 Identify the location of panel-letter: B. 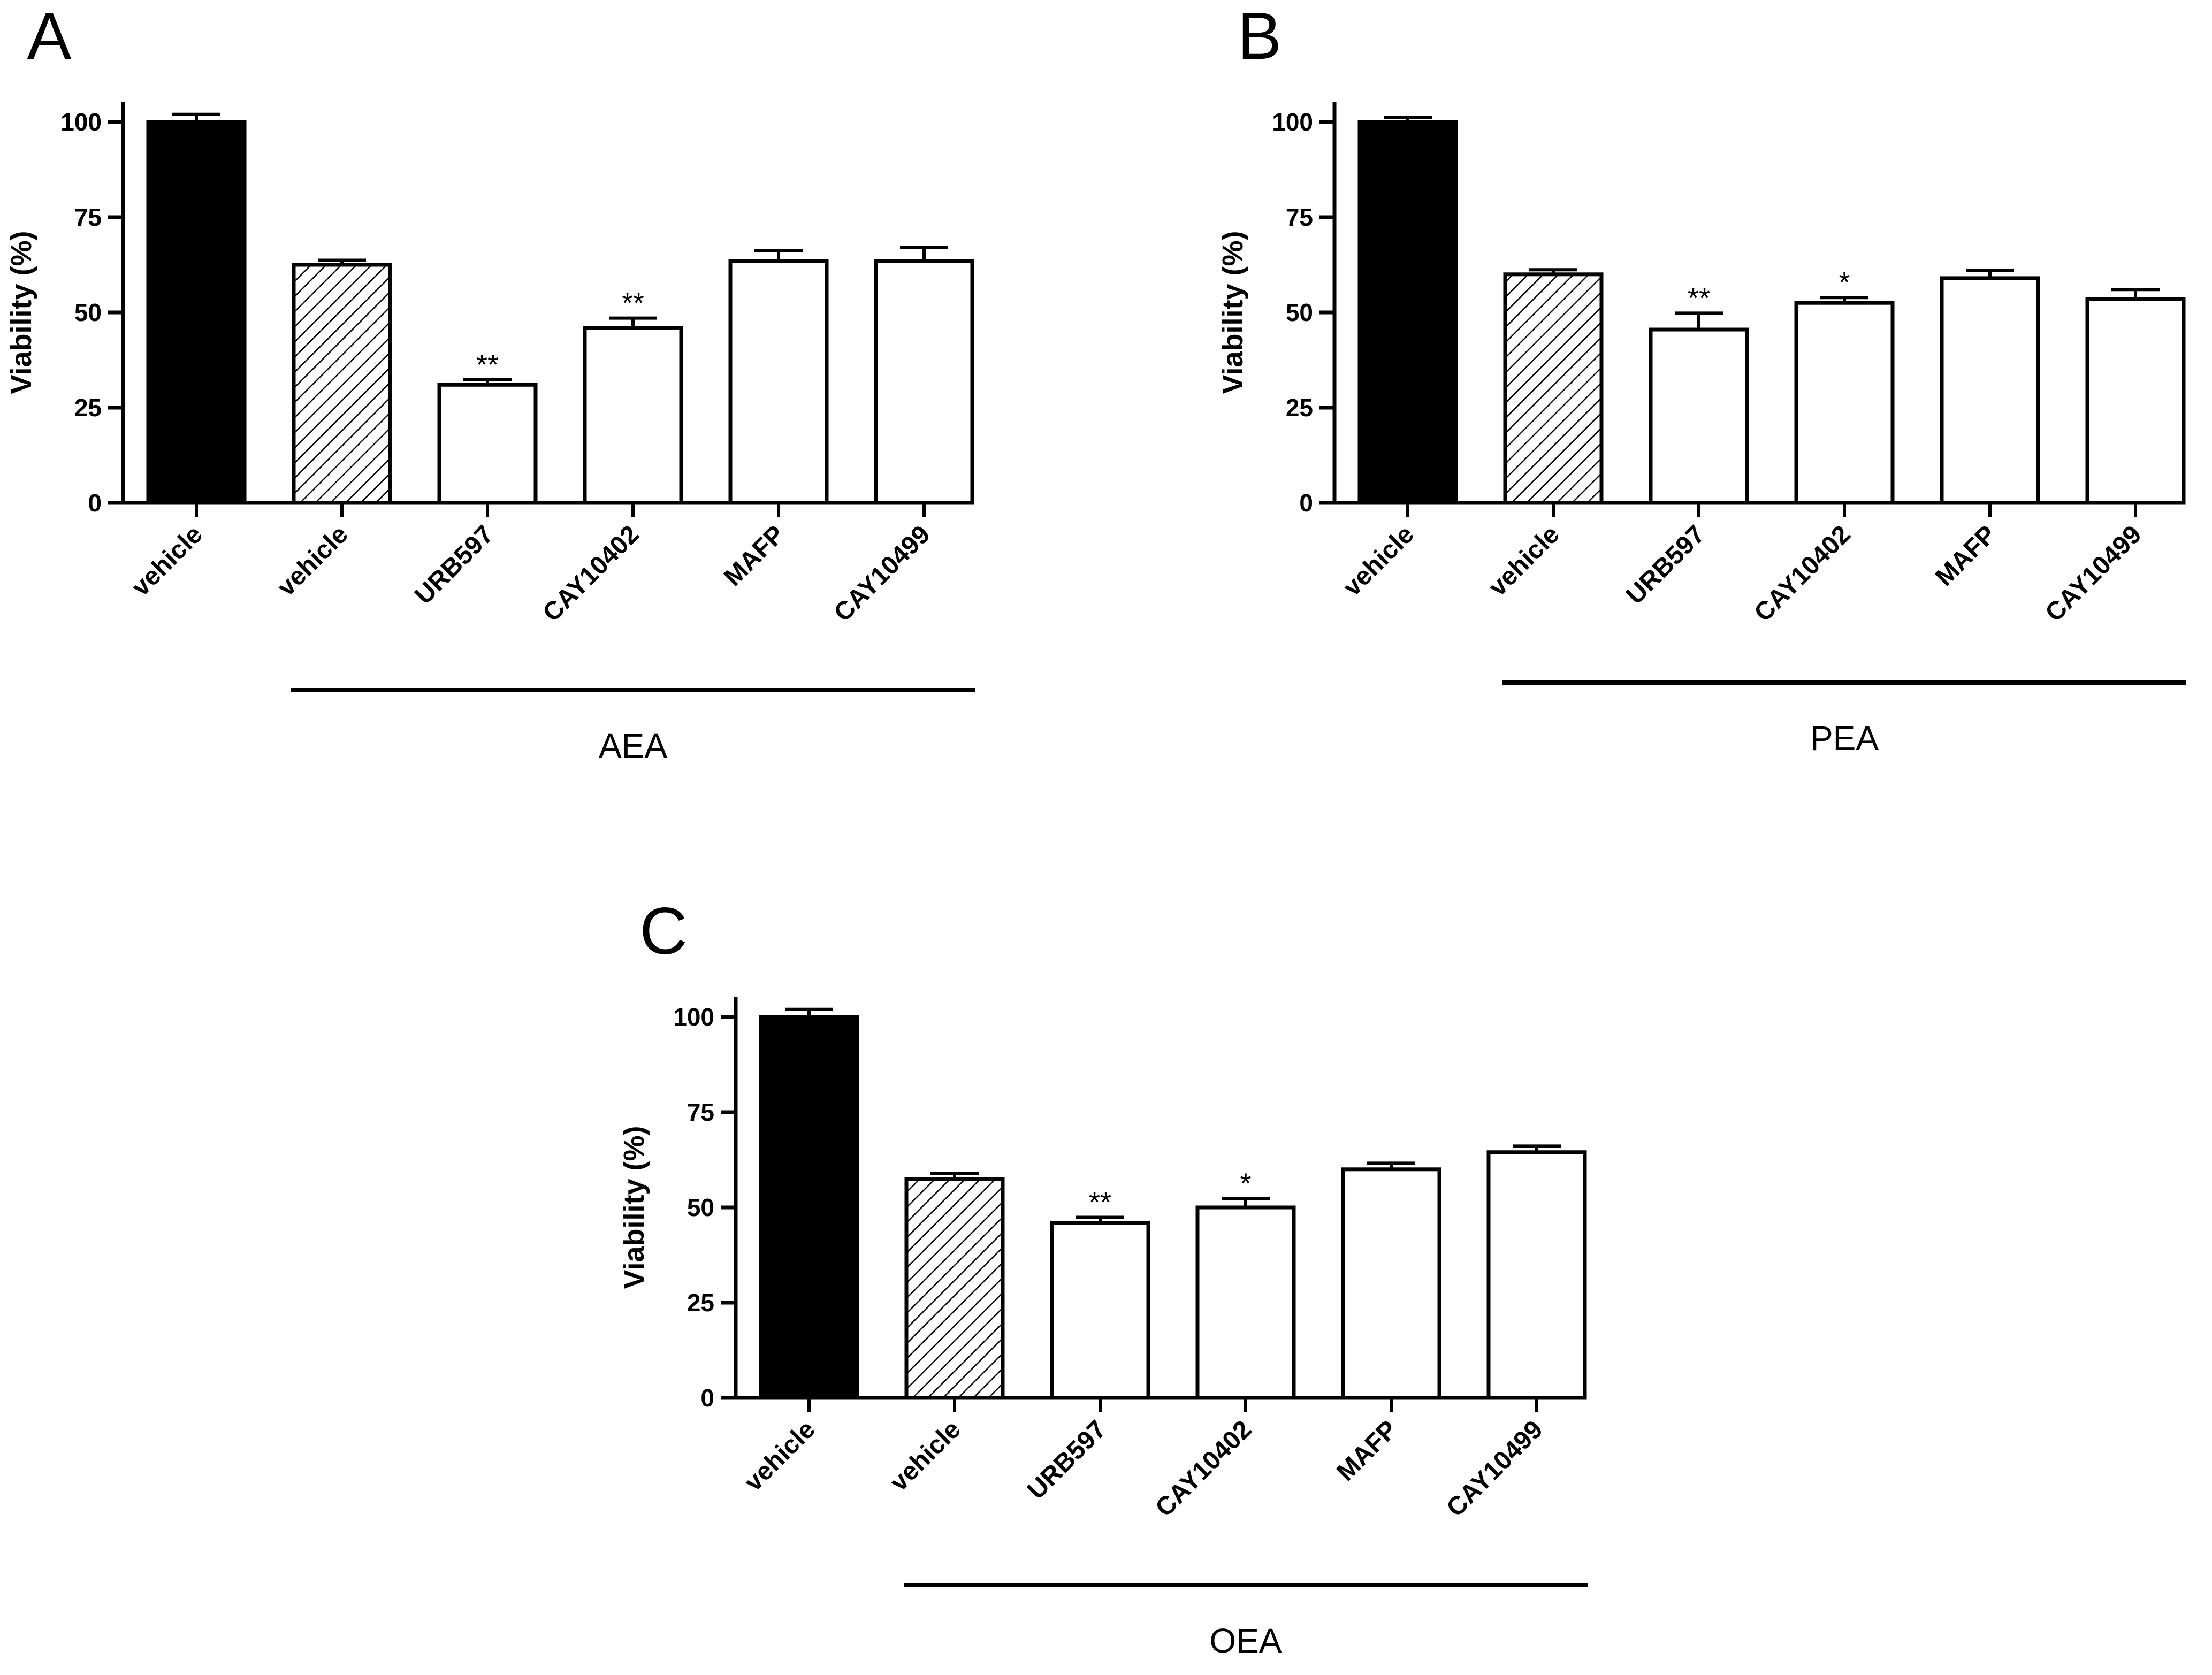
(1260, 36).